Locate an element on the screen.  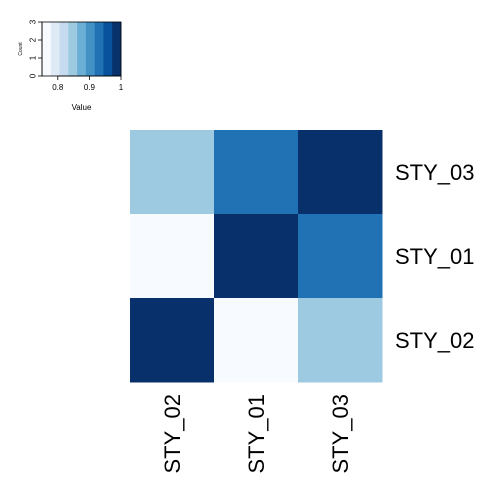
color-key-y-tick-label: 2 is located at coordinates (33, 39).